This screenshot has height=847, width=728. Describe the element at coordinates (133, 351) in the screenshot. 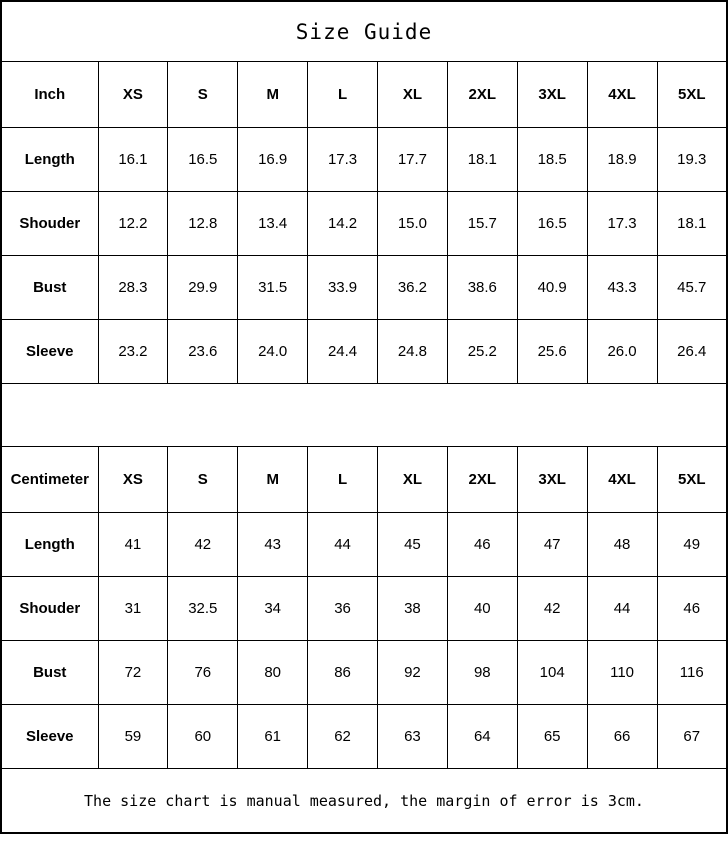

I see `measurement-value: 23.2` at that location.